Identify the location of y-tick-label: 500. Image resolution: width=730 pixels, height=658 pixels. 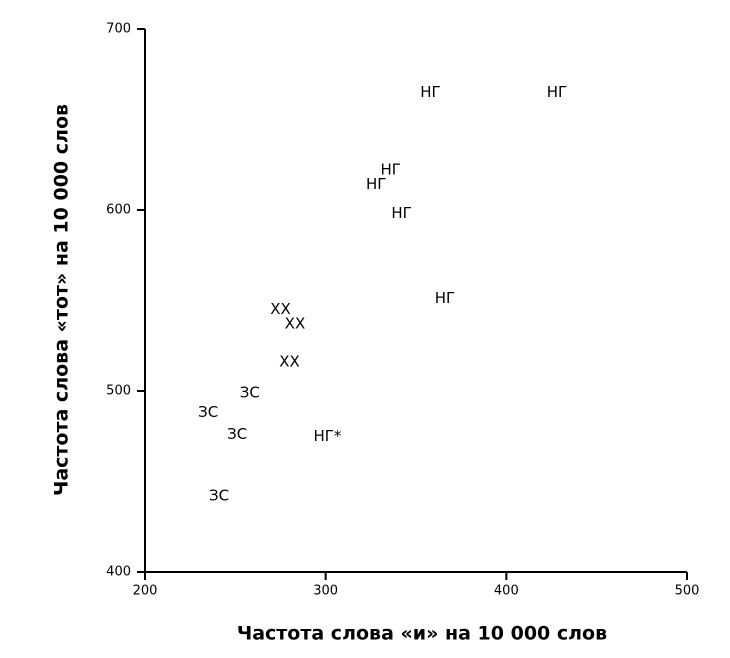
(118, 391).